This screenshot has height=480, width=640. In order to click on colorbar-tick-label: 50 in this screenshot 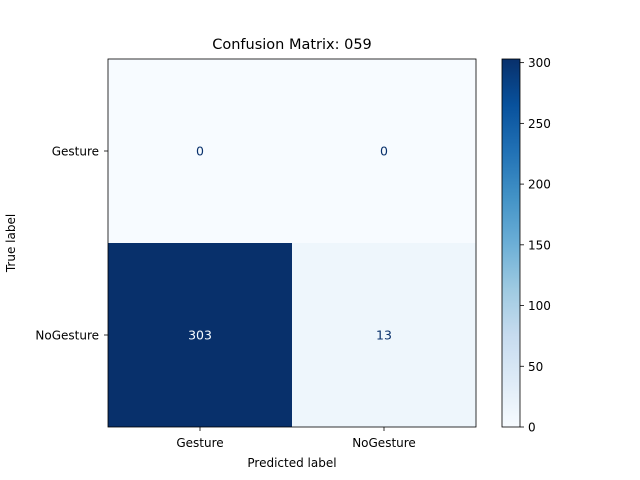, I will do `click(535, 367)`.